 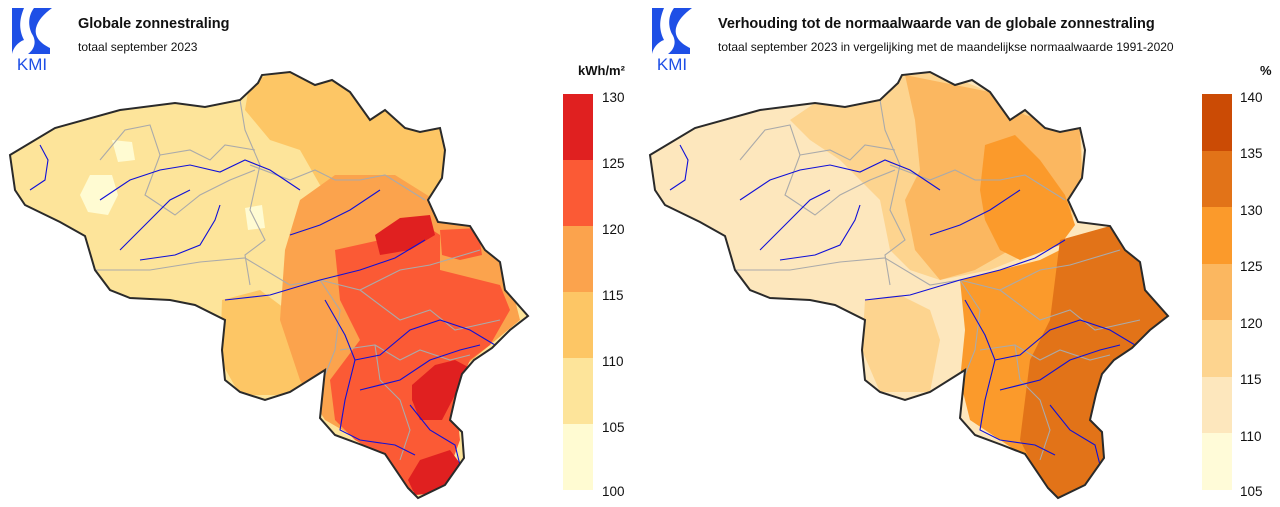 I want to click on map-title: Globale zonnestraling, so click(x=154, y=24).